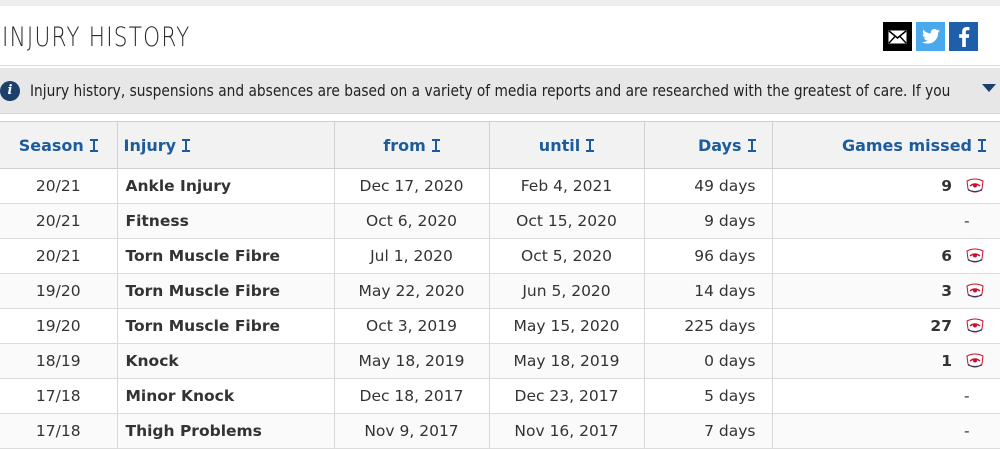 This screenshot has width=1000, height=450. What do you see at coordinates (708, 256) in the screenshot?
I see `days-cell: 96 days` at bounding box center [708, 256].